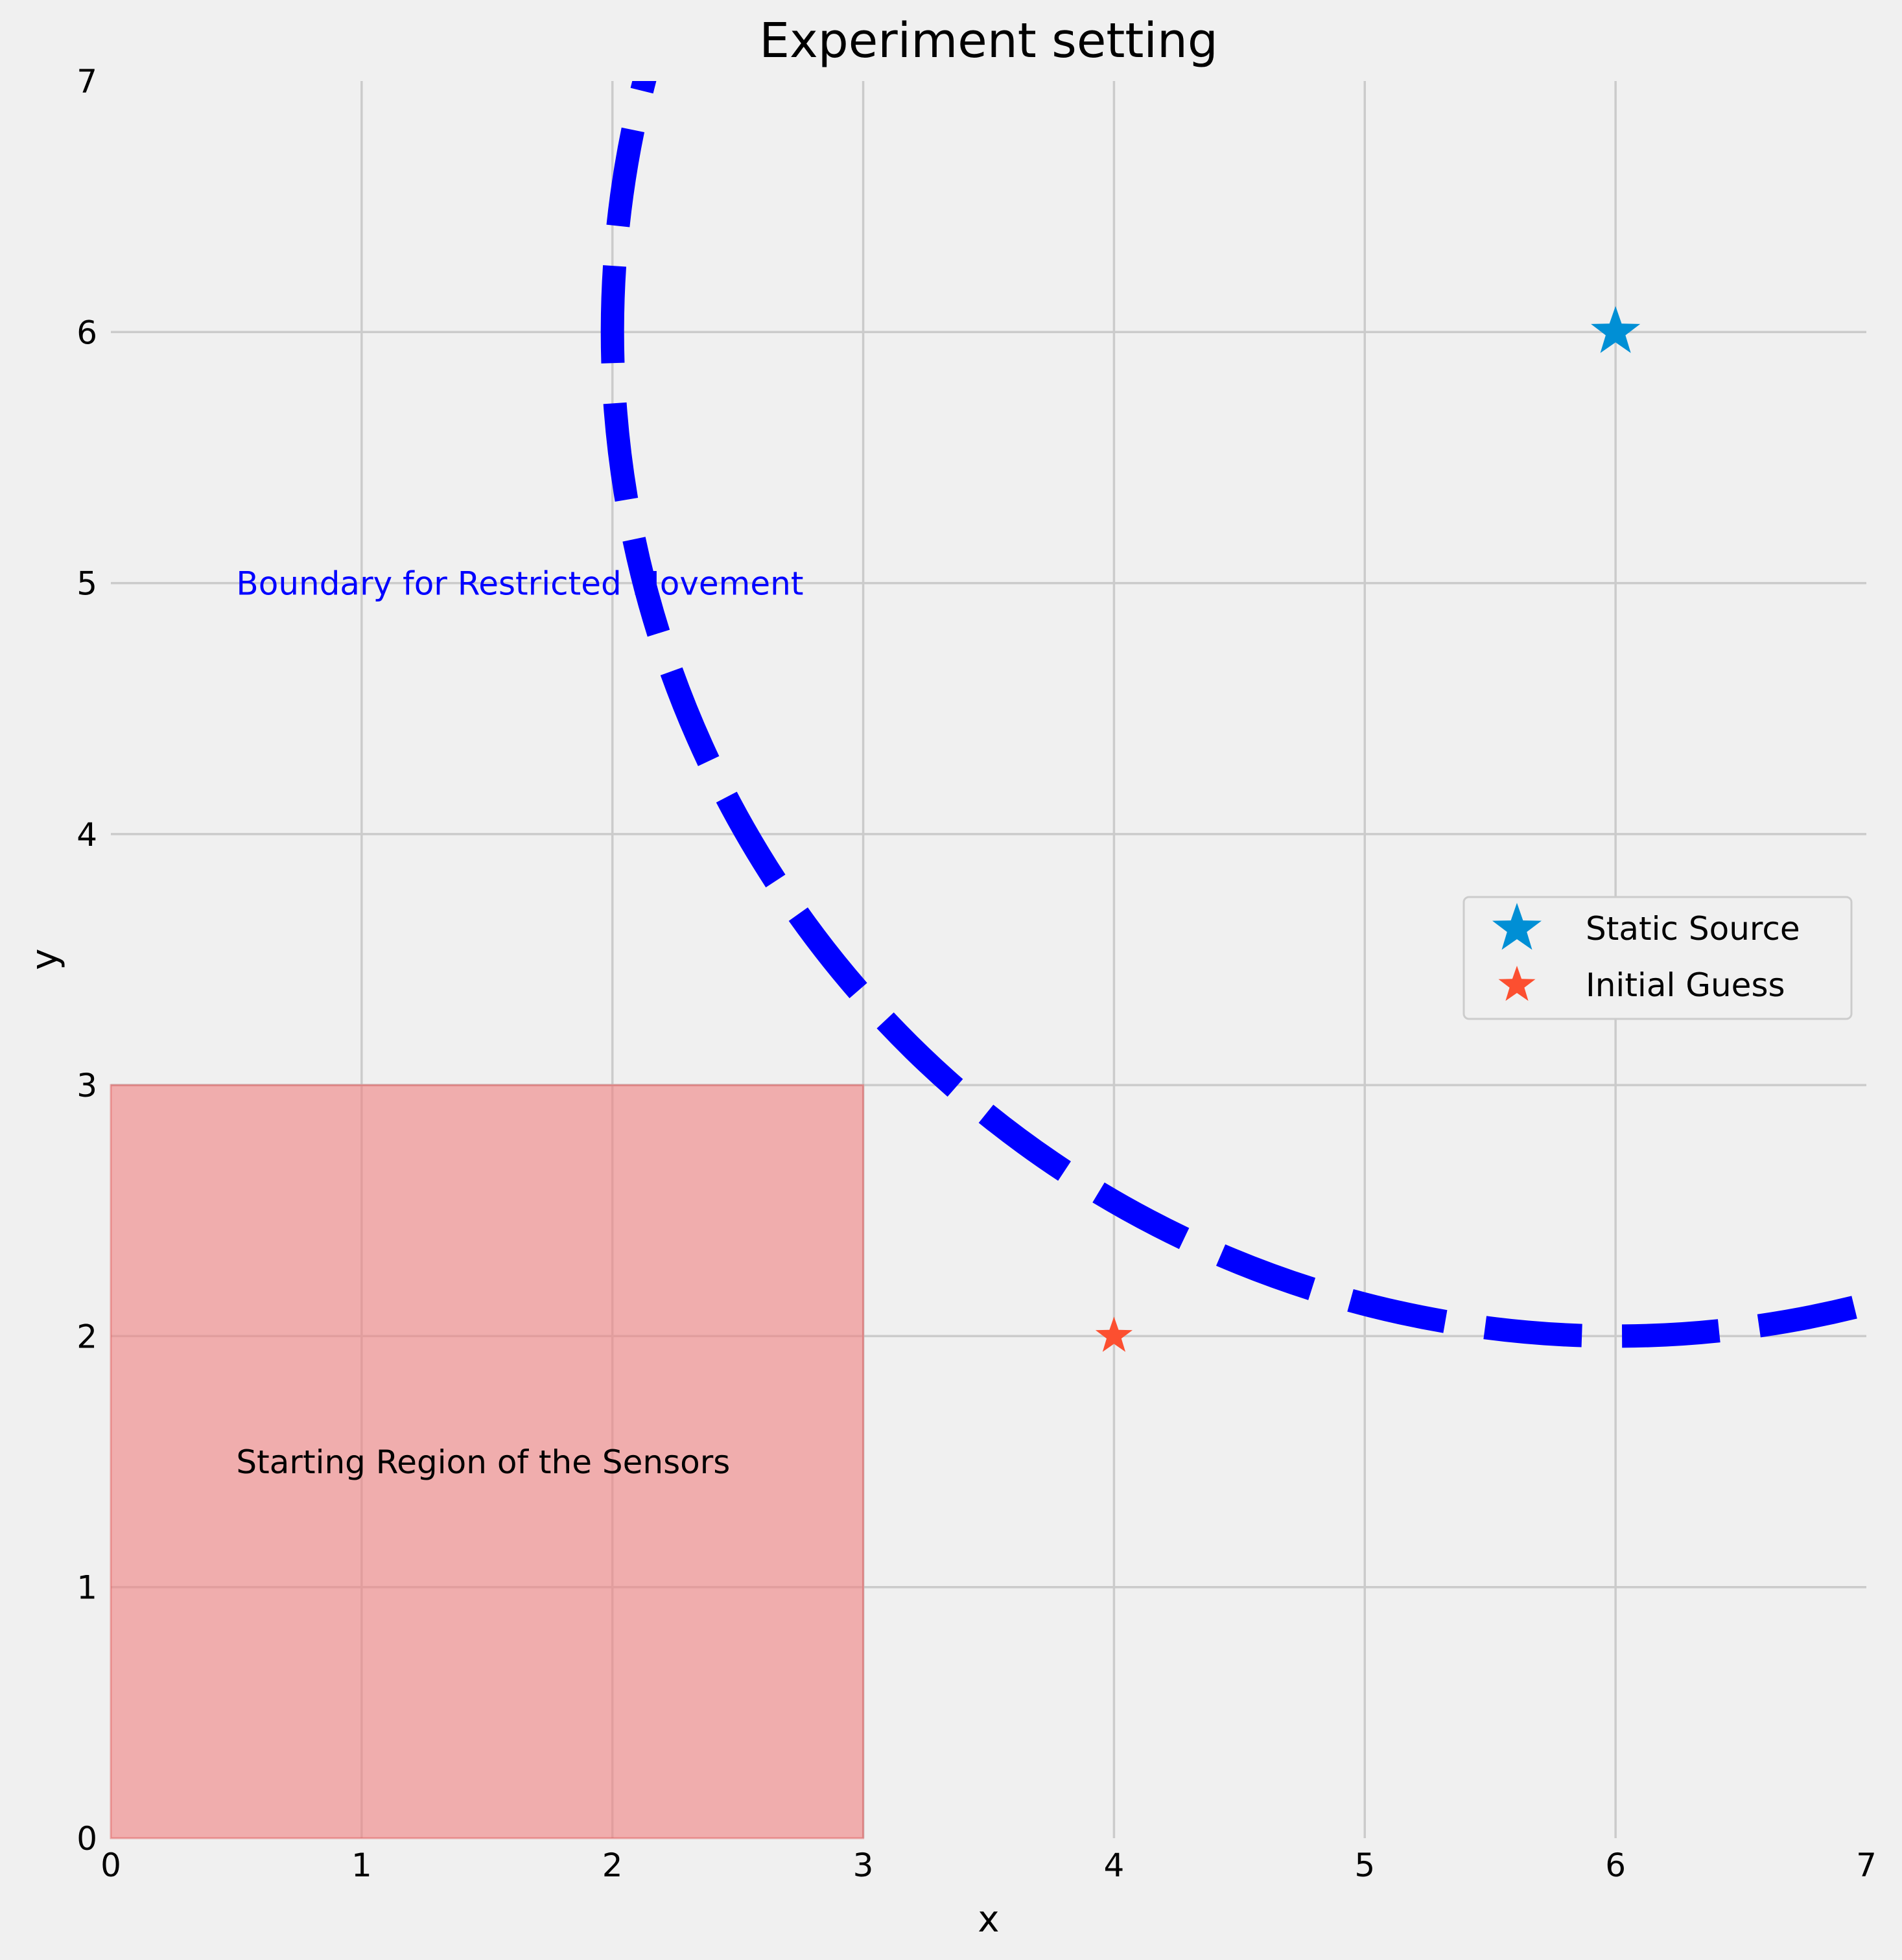  I want to click on static-source-marker, so click(1616, 329).